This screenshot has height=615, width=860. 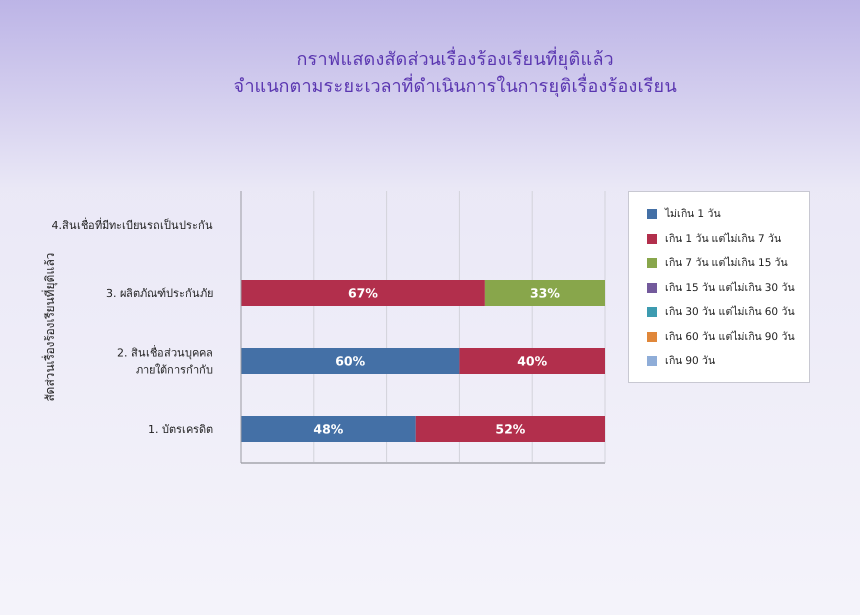 What do you see at coordinates (132, 224) in the screenshot?
I see `y-tick-label: 4.สินเชื่อที่มีทะเบียนรถเป็นประกัน` at bounding box center [132, 224].